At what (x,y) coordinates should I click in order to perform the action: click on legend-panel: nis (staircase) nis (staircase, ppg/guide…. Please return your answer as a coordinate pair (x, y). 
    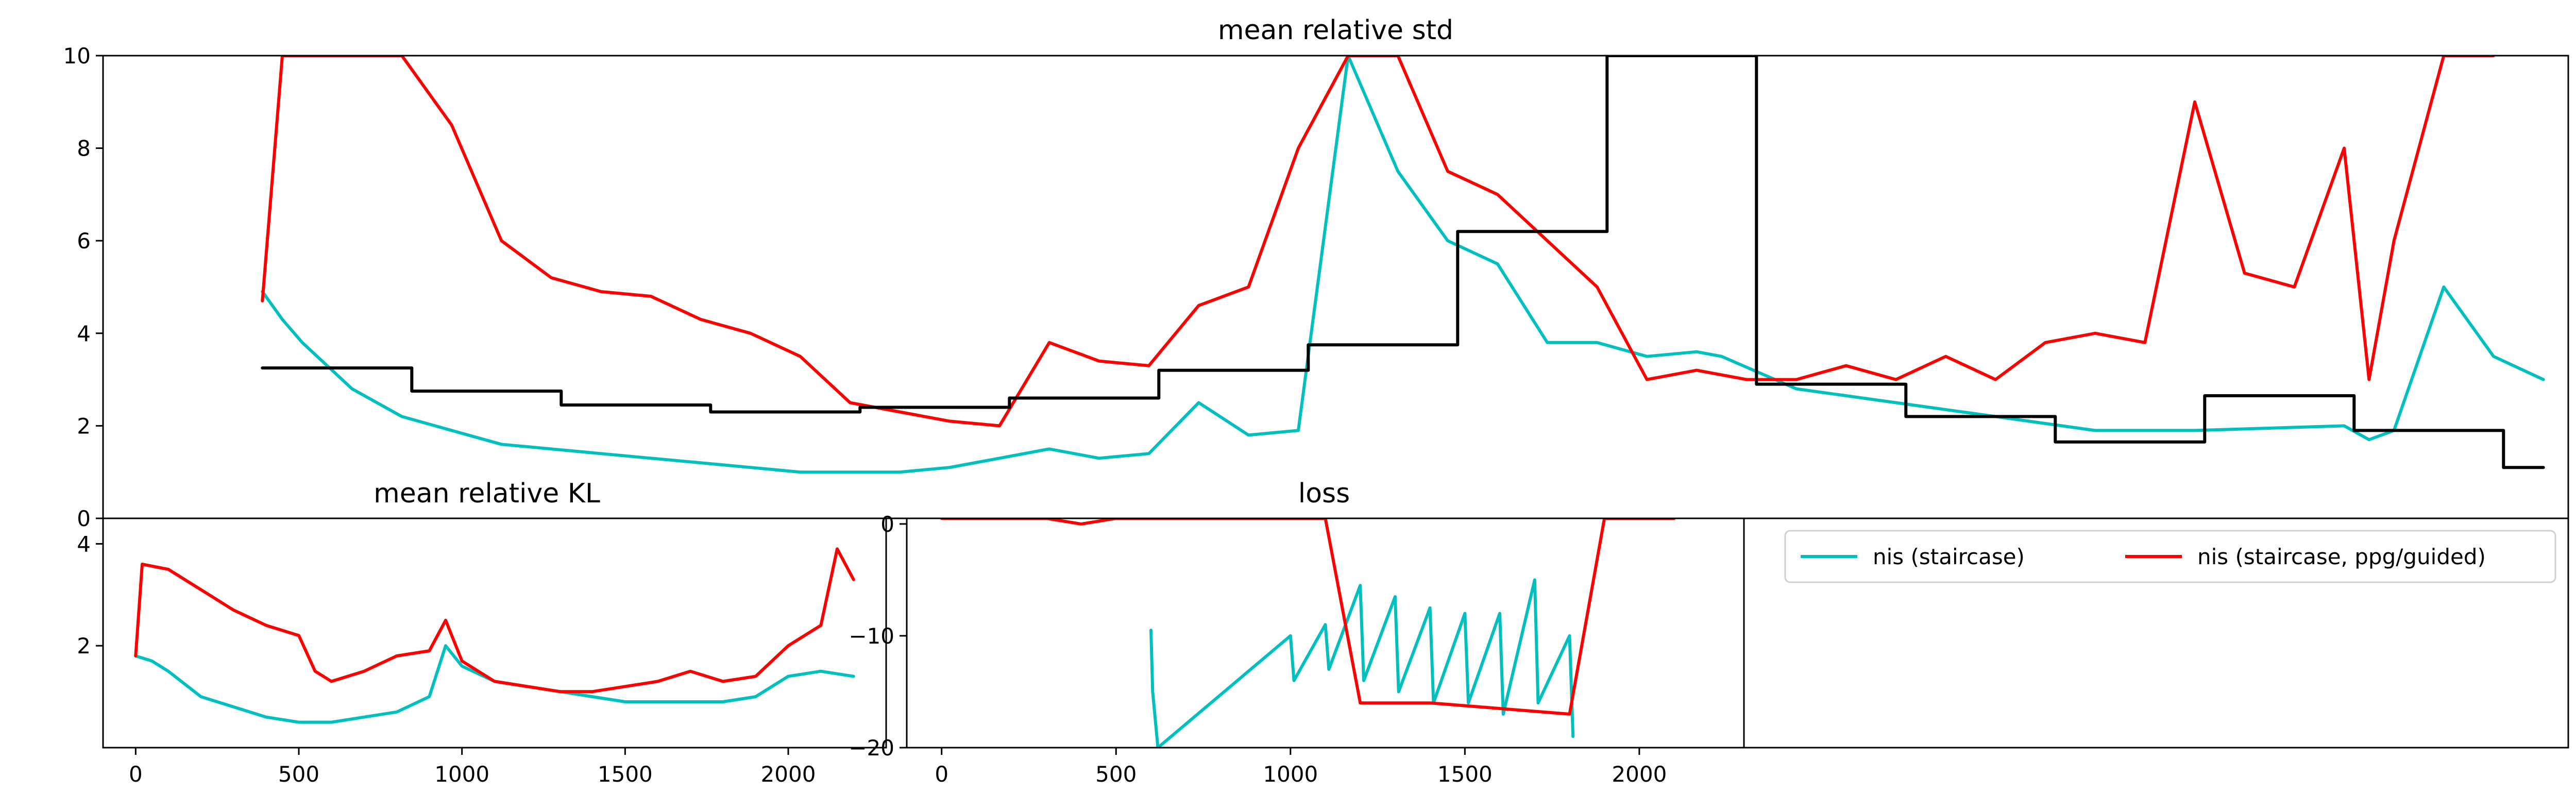
    Looking at the image, I should click on (2156, 633).